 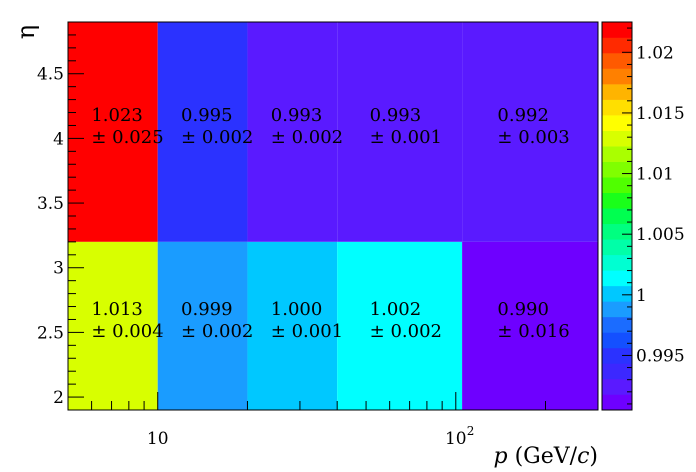 What do you see at coordinates (58, 398) in the screenshot?
I see `y-tick-label: 2` at bounding box center [58, 398].